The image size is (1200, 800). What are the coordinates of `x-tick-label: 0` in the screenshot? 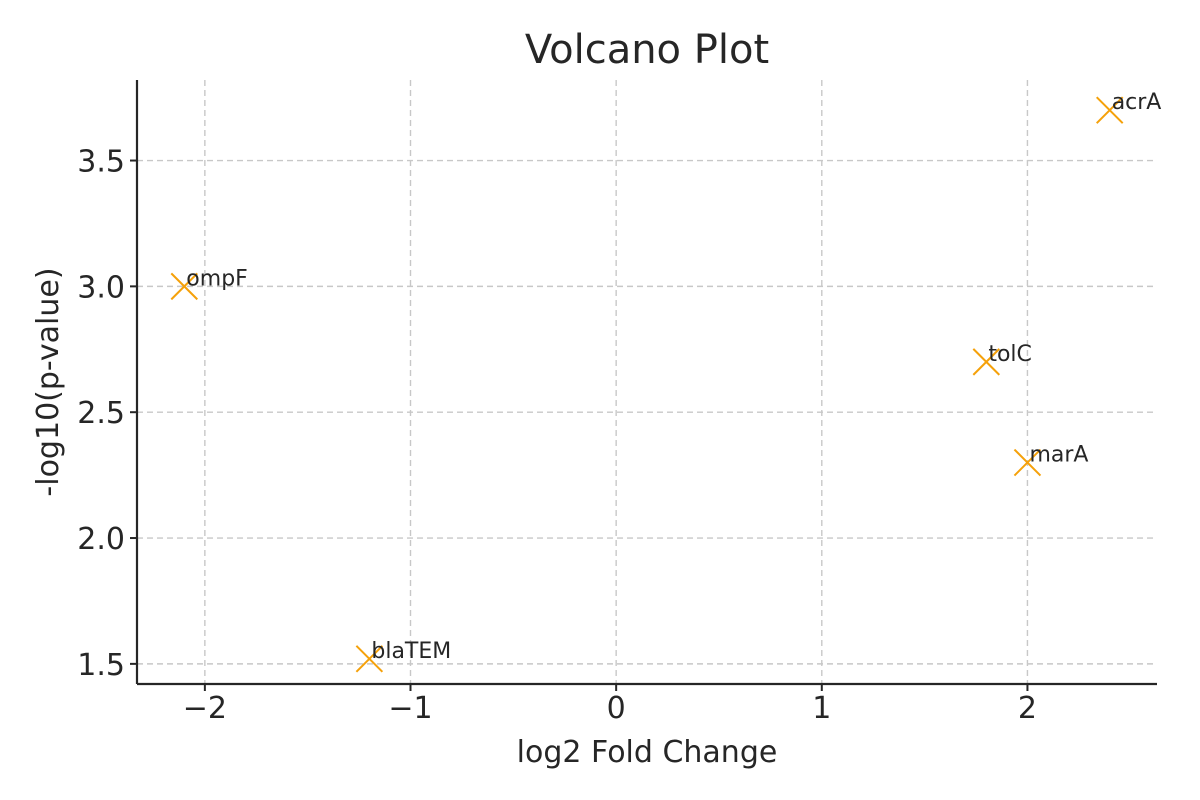 It's located at (616, 708).